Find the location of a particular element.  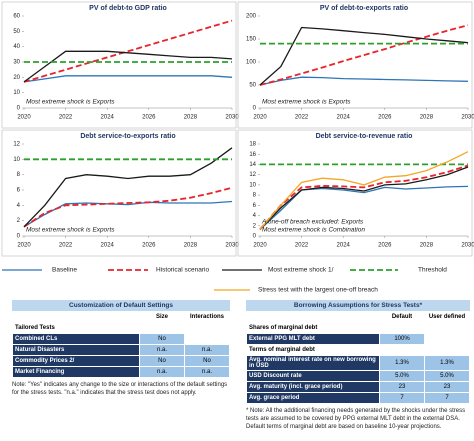

data-row: Avg. maturity (incl. grace period) 23 23 is located at coordinates (358, 387).